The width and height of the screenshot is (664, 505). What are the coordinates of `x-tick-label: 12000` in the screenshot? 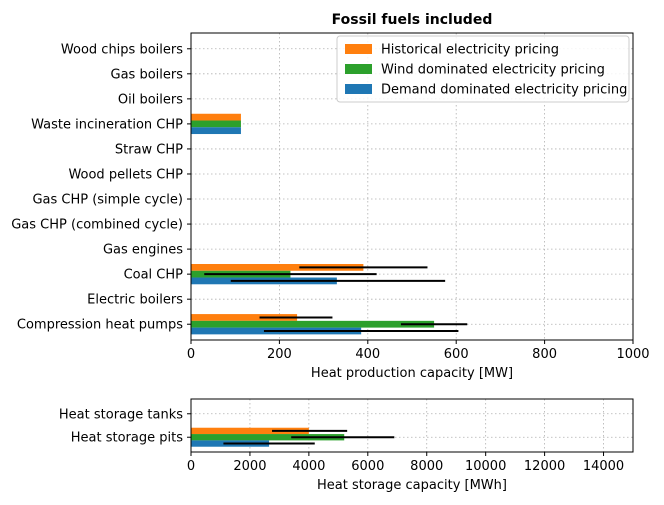 It's located at (544, 466).